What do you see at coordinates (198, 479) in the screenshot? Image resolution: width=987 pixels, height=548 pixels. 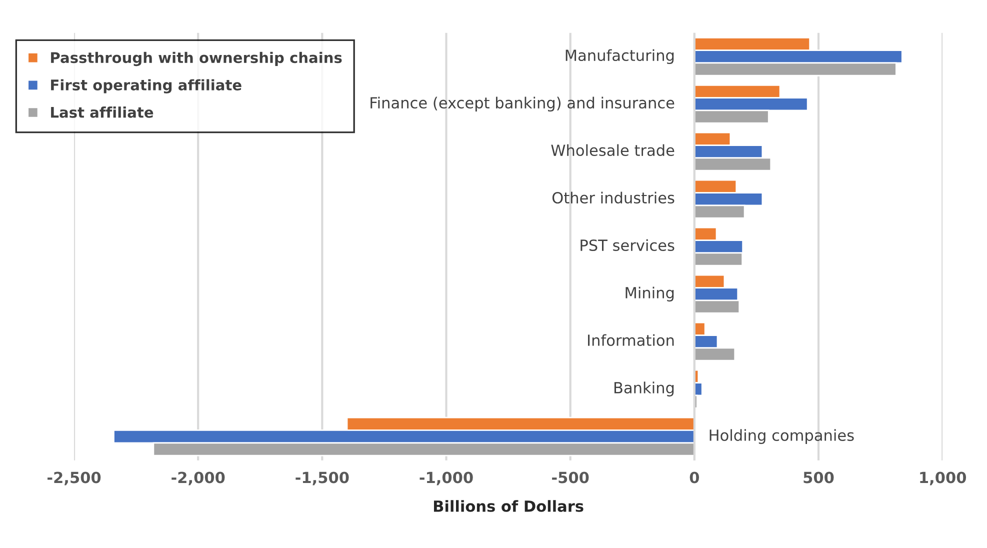 I see `x-tick-label: -2,000` at bounding box center [198, 479].